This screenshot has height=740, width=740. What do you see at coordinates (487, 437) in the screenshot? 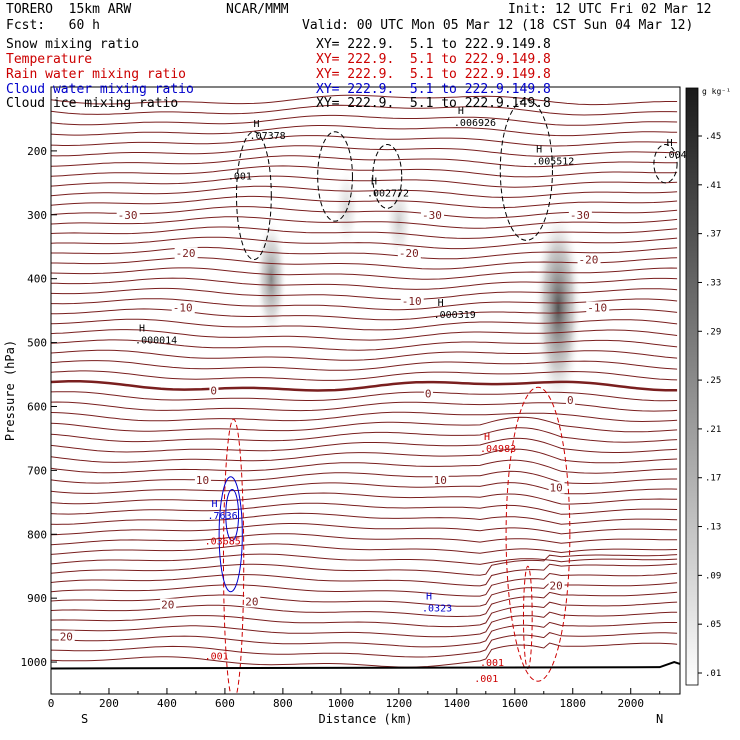
I see `rain-label-h: H` at bounding box center [487, 437].